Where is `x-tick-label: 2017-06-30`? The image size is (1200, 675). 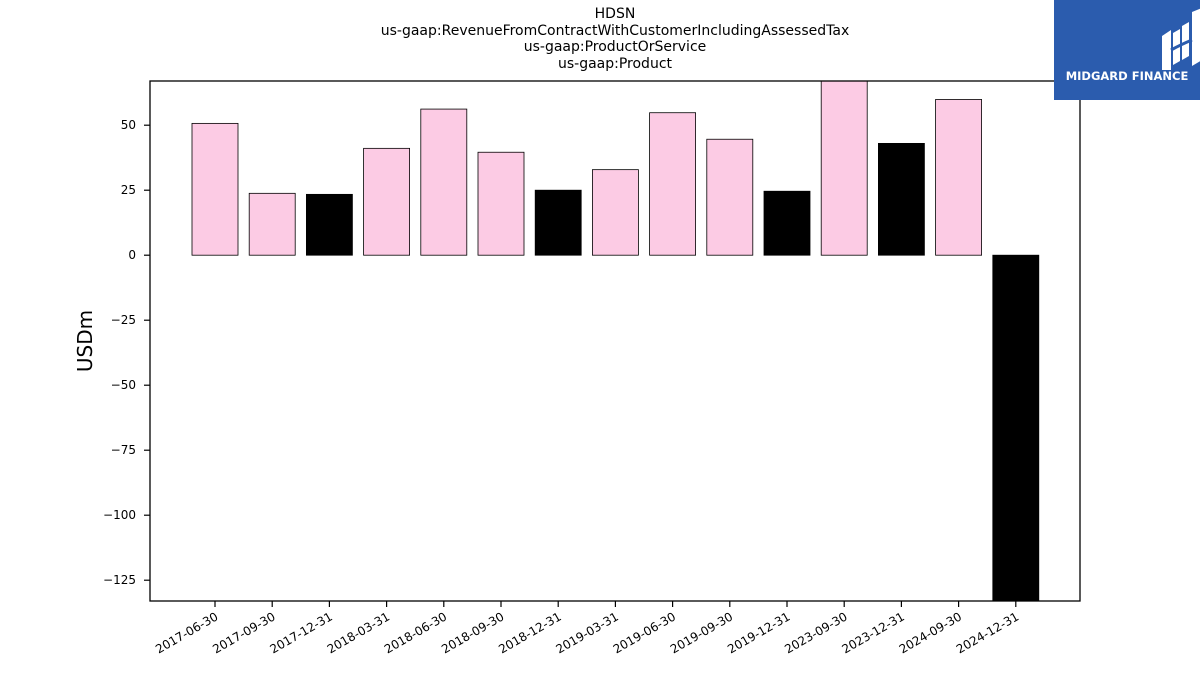
x-tick-label: 2017-06-30 is located at coordinates (186, 632).